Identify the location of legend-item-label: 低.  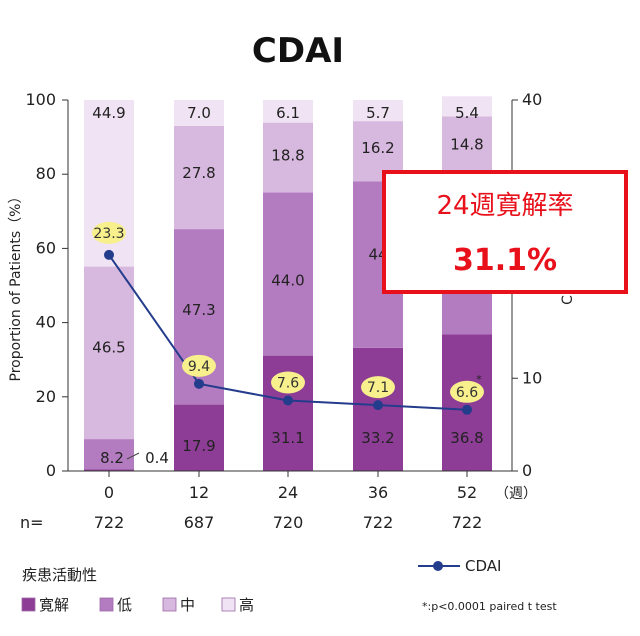
(124, 605).